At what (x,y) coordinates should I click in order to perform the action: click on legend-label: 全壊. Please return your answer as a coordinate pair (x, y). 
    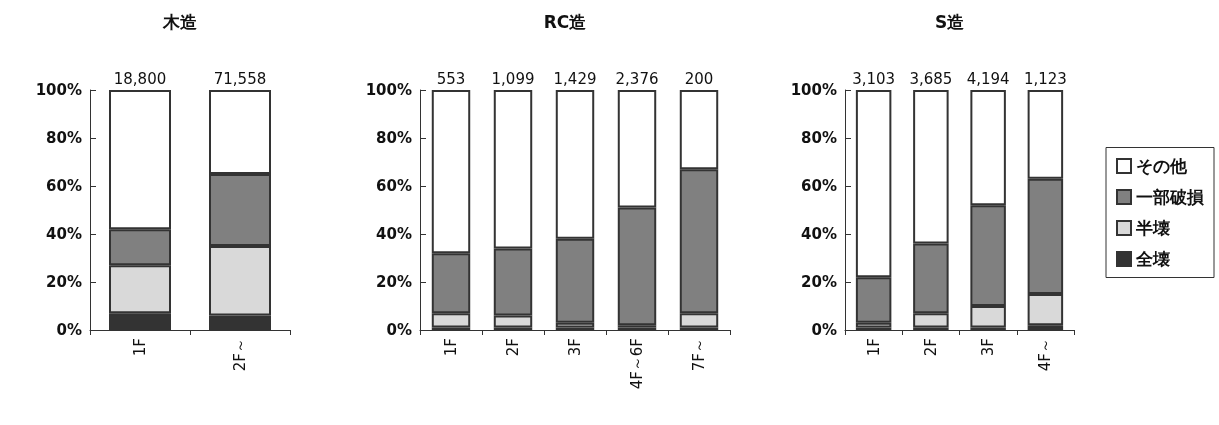
    Looking at the image, I should click on (1152, 259).